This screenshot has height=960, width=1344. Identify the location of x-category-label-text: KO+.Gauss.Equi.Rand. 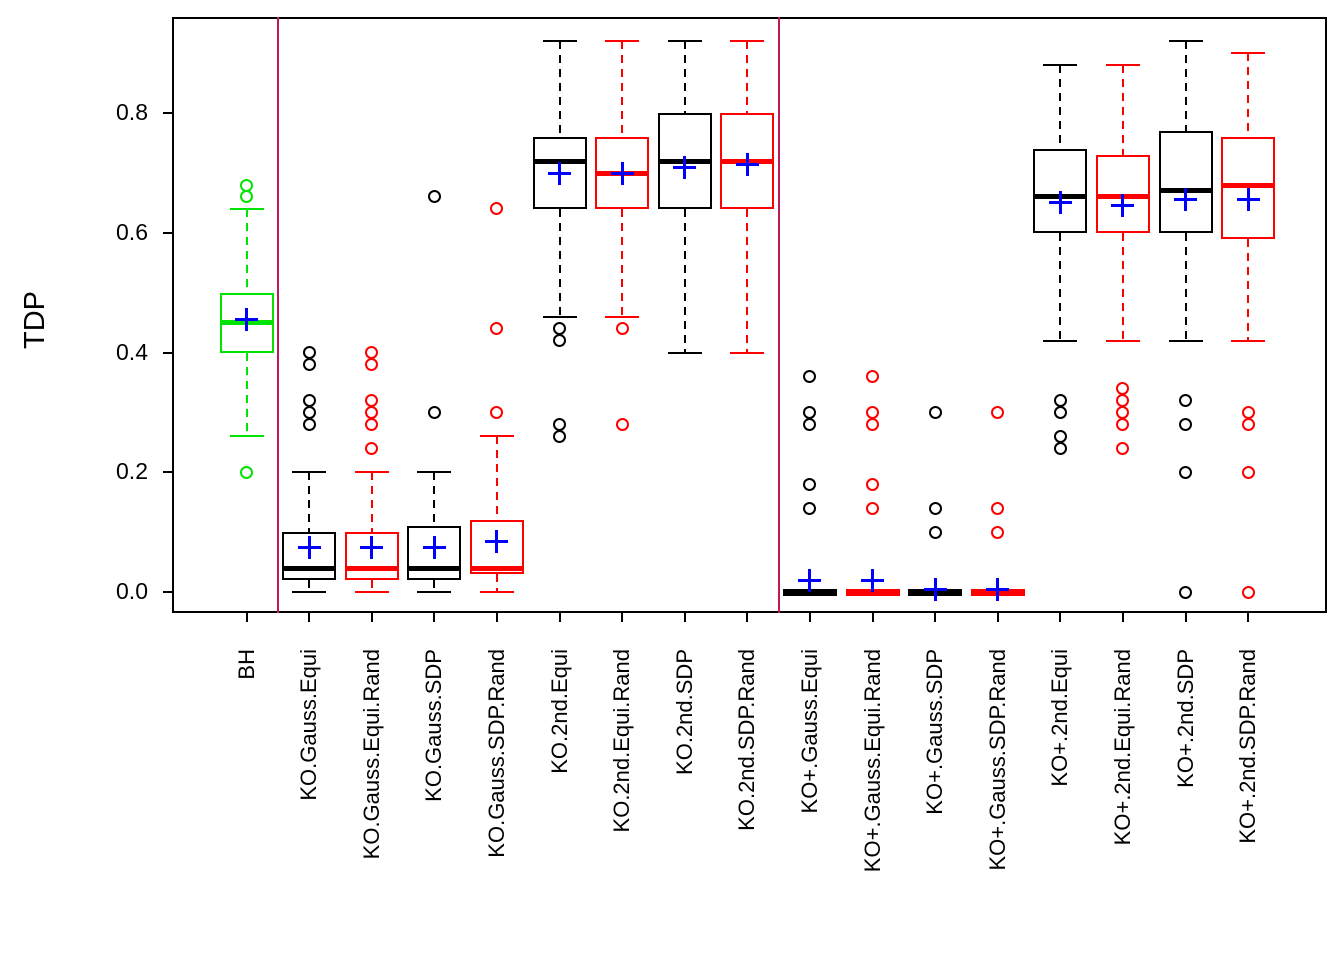
(872, 761).